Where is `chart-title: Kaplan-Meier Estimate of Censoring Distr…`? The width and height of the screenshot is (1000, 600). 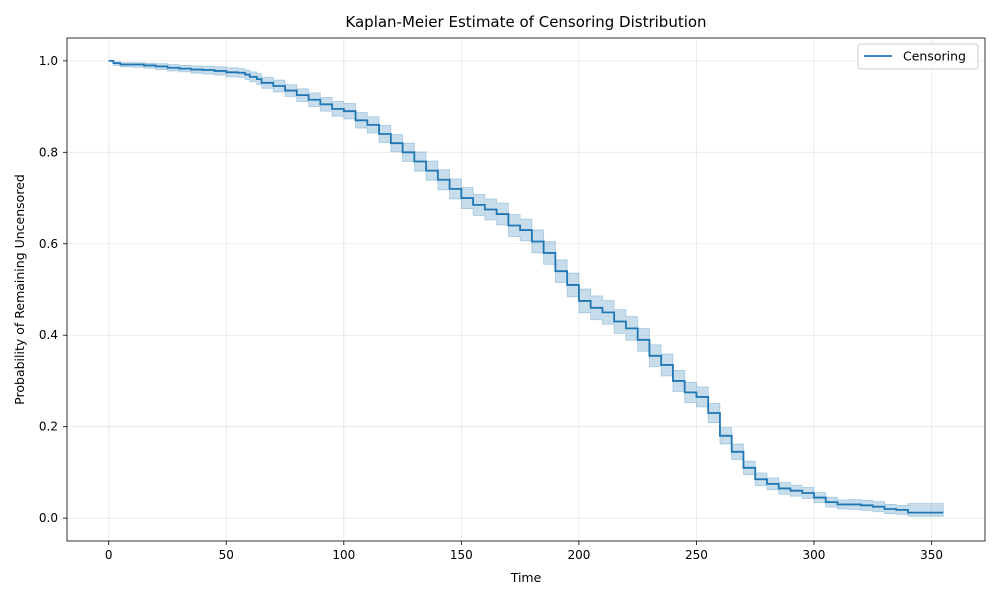
chart-title: Kaplan-Meier Estimate of Censoring Distr… is located at coordinates (525, 22).